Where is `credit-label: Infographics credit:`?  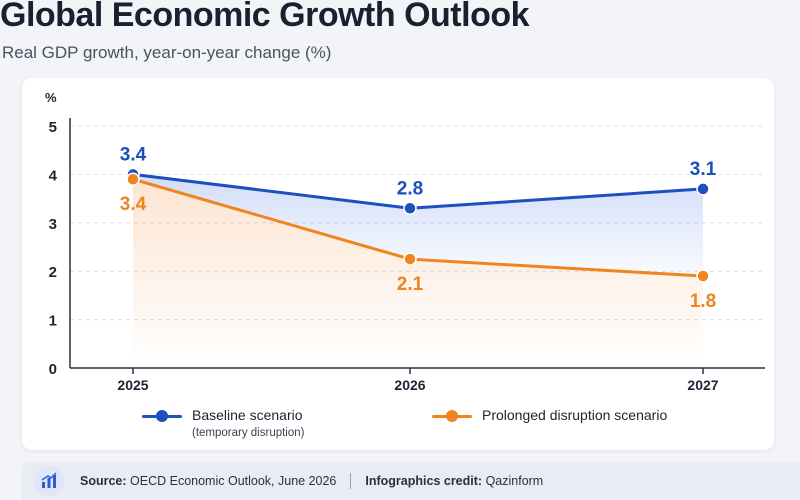 credit-label: Infographics credit: is located at coordinates (424, 481).